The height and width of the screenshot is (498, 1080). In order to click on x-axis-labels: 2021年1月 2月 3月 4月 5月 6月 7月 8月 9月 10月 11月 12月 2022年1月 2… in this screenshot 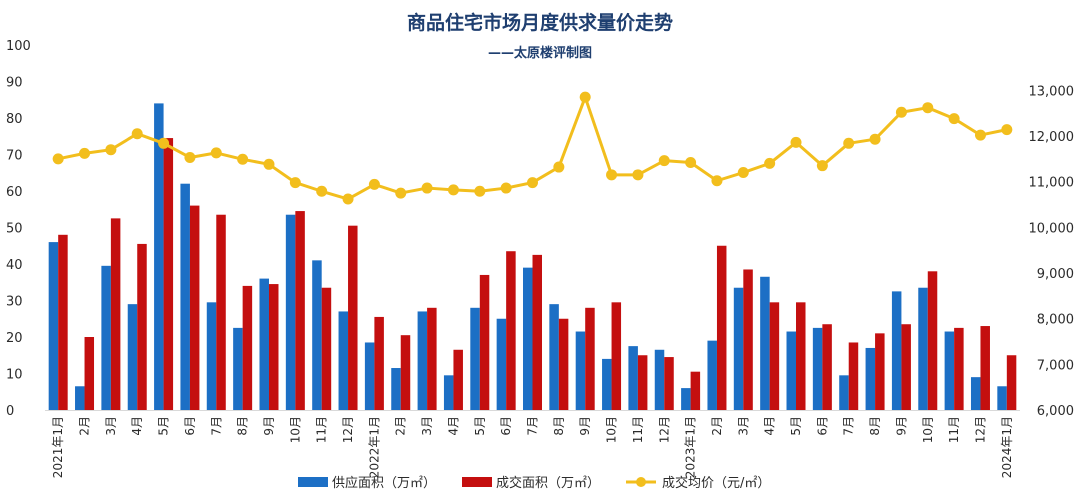, I will do `click(532, 447)`.